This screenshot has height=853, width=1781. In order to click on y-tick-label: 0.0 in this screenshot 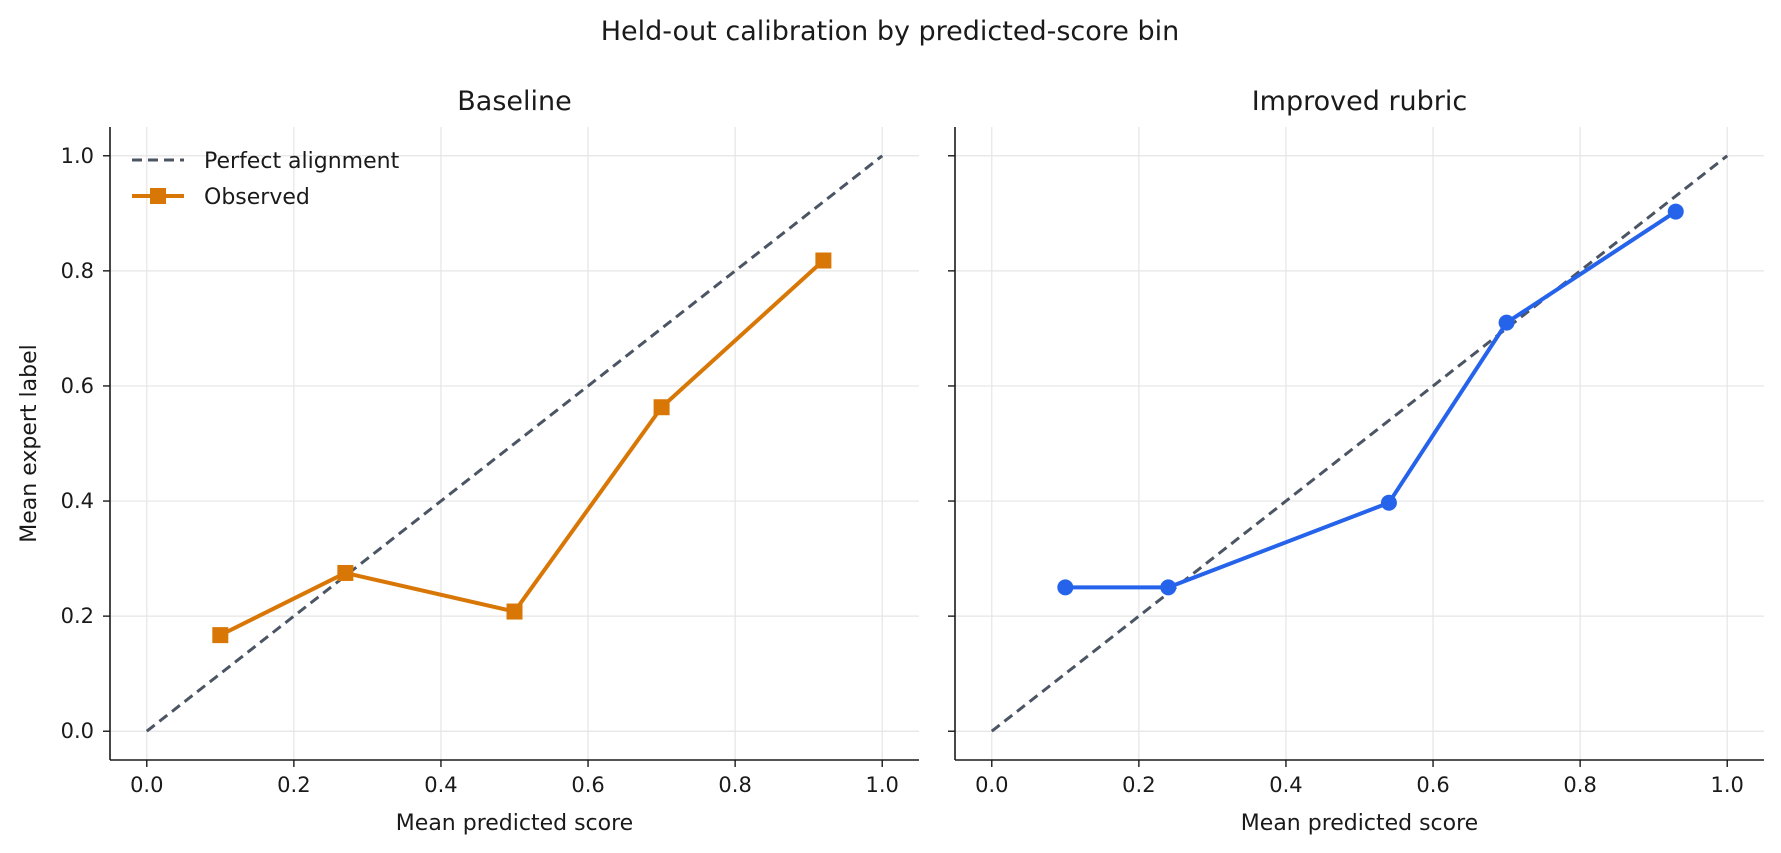, I will do `click(77, 731)`.